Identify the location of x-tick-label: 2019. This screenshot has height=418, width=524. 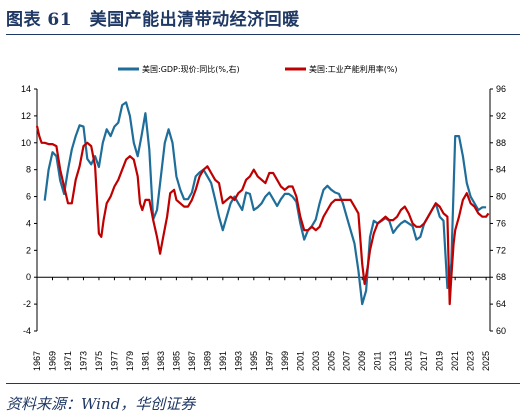
(440, 361).